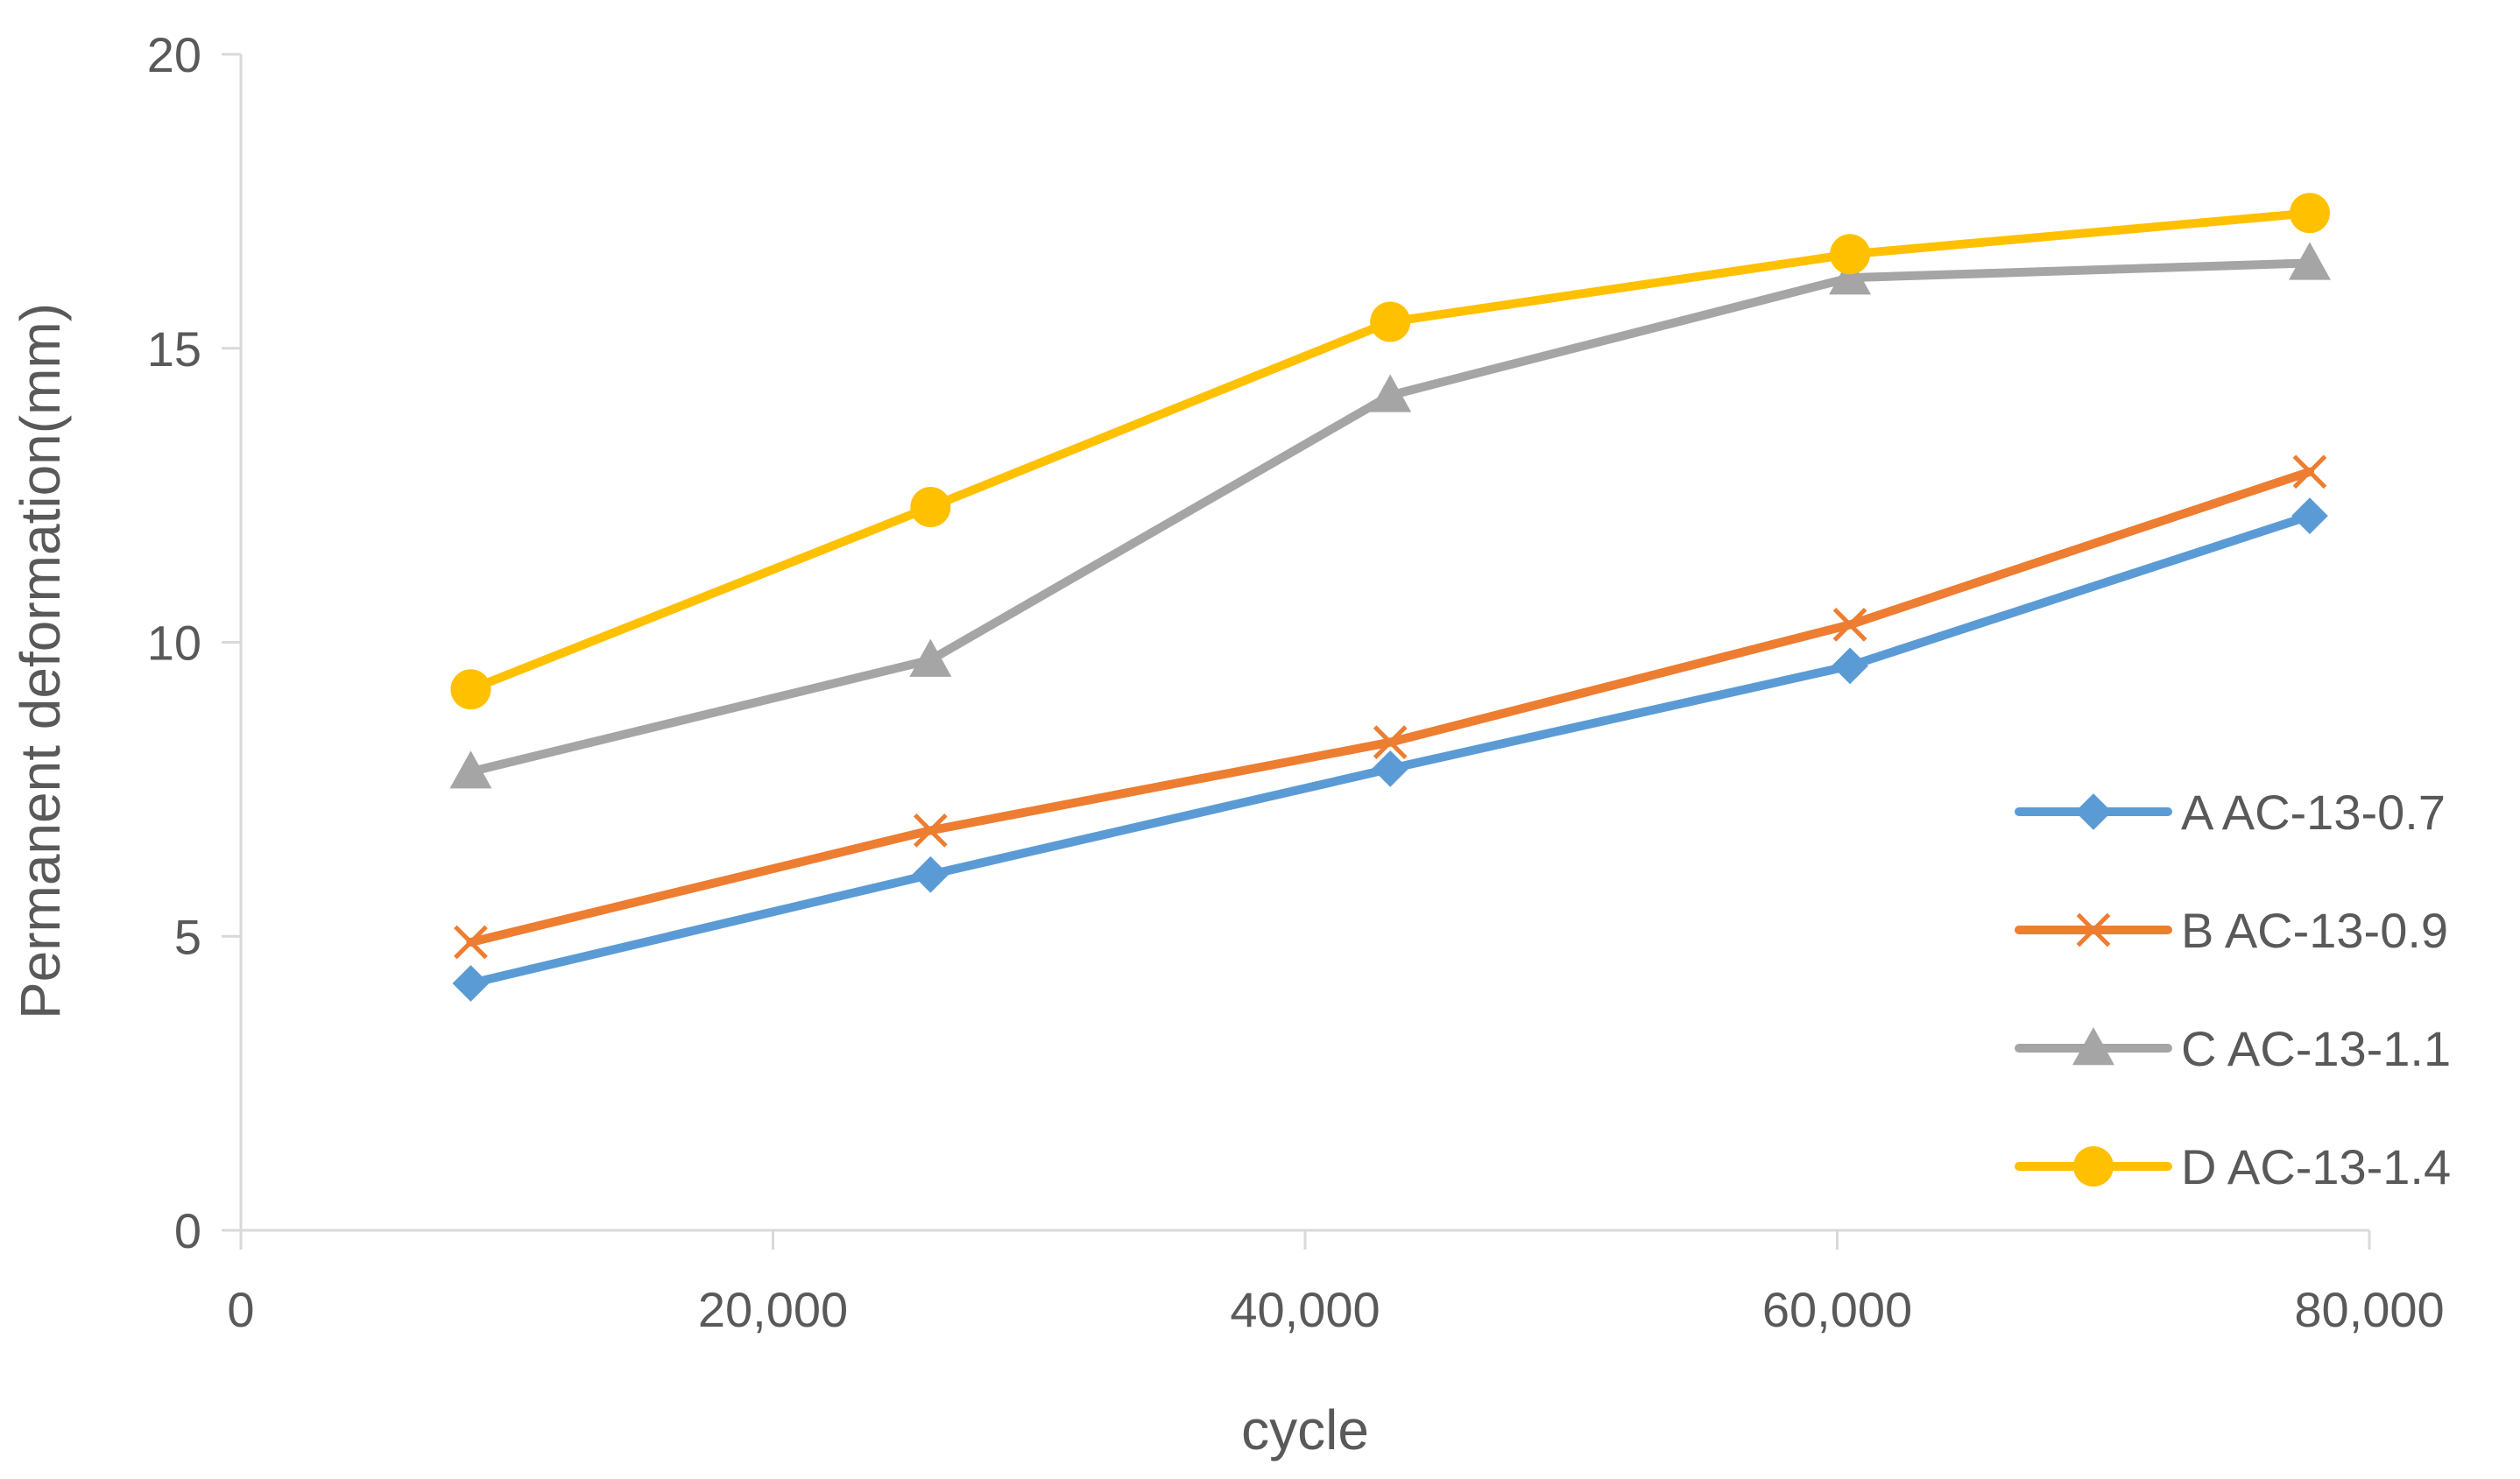 This screenshot has width=2520, height=1479. What do you see at coordinates (2313, 812) in the screenshot?
I see `legend-label: A AC-13-0.7` at bounding box center [2313, 812].